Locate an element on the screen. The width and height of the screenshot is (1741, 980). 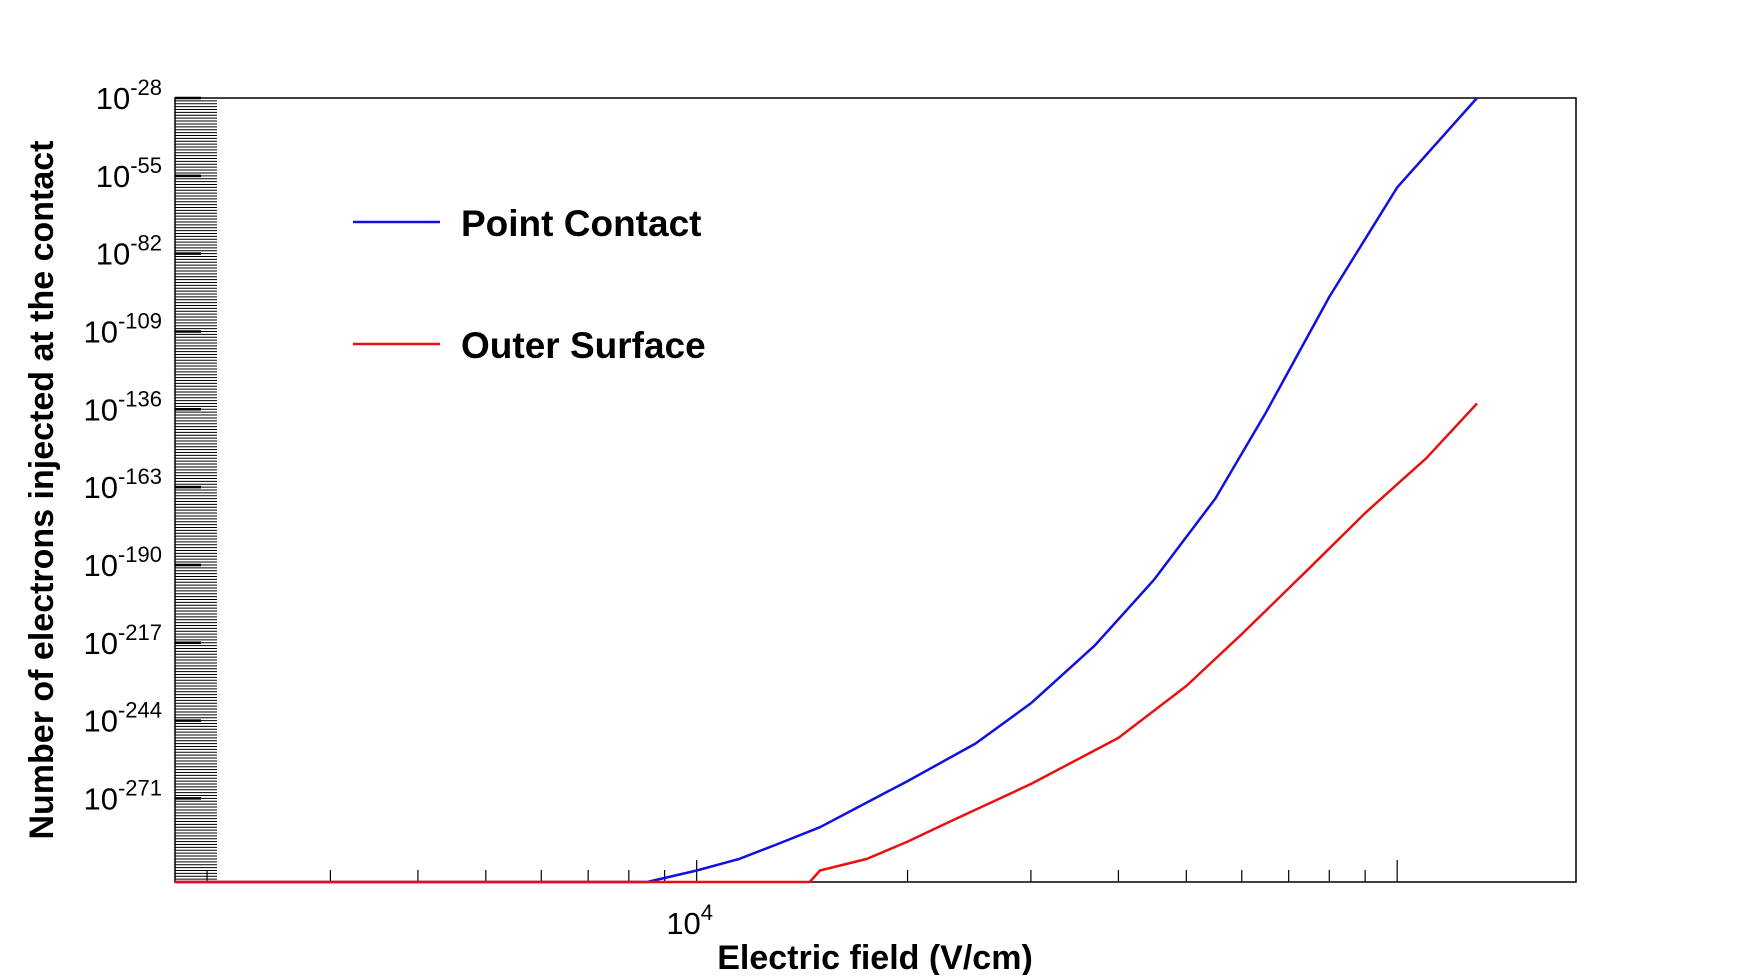
x-tick-label: 104 is located at coordinates (689, 920).